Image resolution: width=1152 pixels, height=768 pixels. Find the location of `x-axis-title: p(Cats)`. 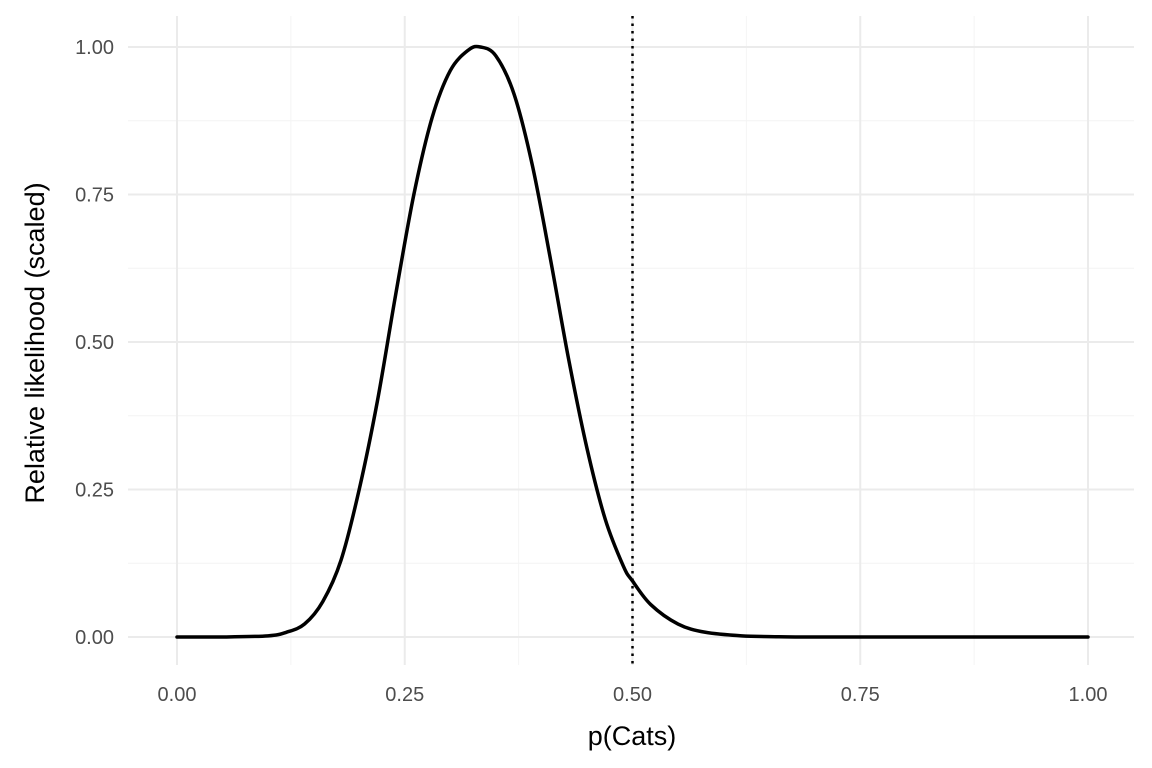

x-axis-title: p(Cats) is located at coordinates (632, 736).